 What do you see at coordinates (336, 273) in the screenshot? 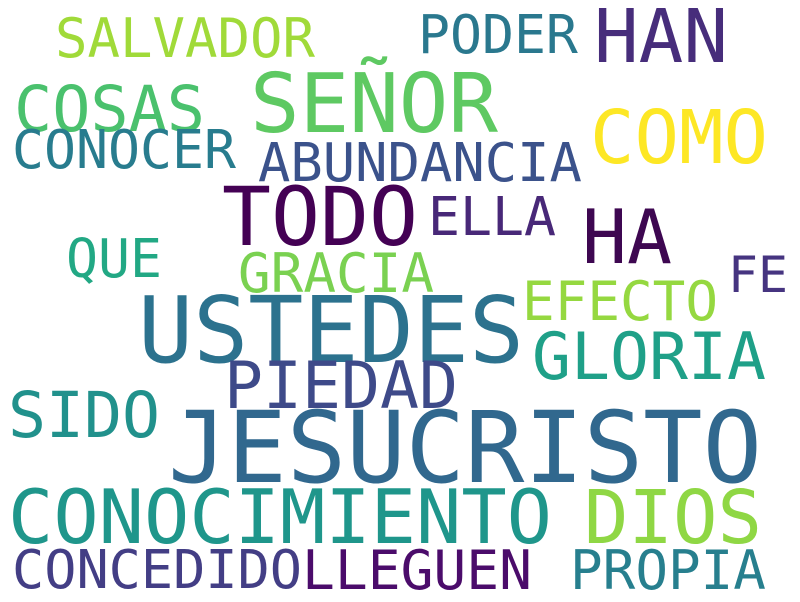
I see `word-gracia: GRACIA` at bounding box center [336, 273].